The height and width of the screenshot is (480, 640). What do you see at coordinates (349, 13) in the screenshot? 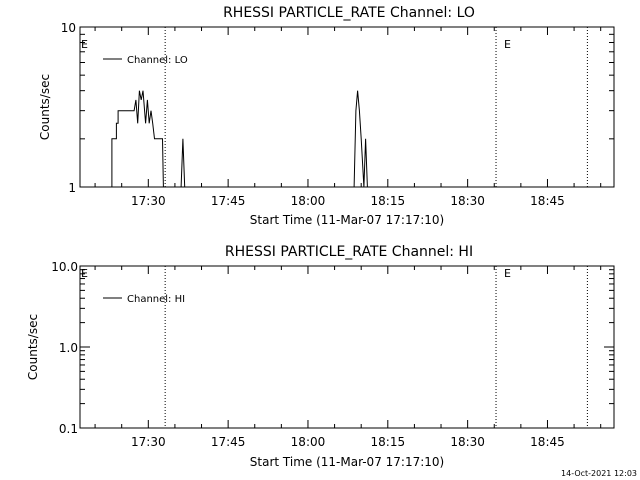
I see `chart-title: RHESSI PARTICLE_RATE Channel: LO` at bounding box center [349, 13].